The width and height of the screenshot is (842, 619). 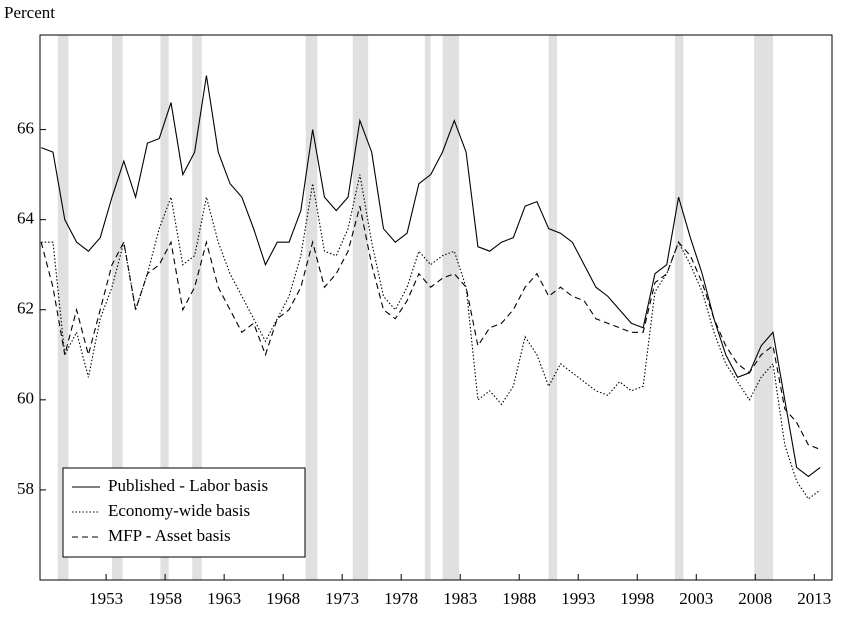 I want to click on x-tick-label: 1958, so click(x=165, y=598).